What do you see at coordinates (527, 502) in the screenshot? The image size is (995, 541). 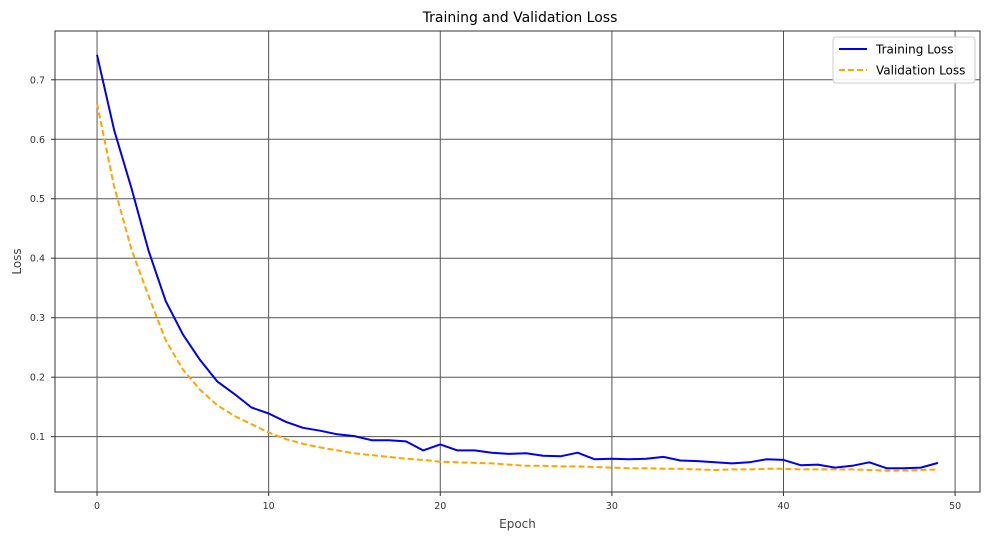 I see `x-axis-ticks: 0 10 20 30 40 50` at bounding box center [527, 502].